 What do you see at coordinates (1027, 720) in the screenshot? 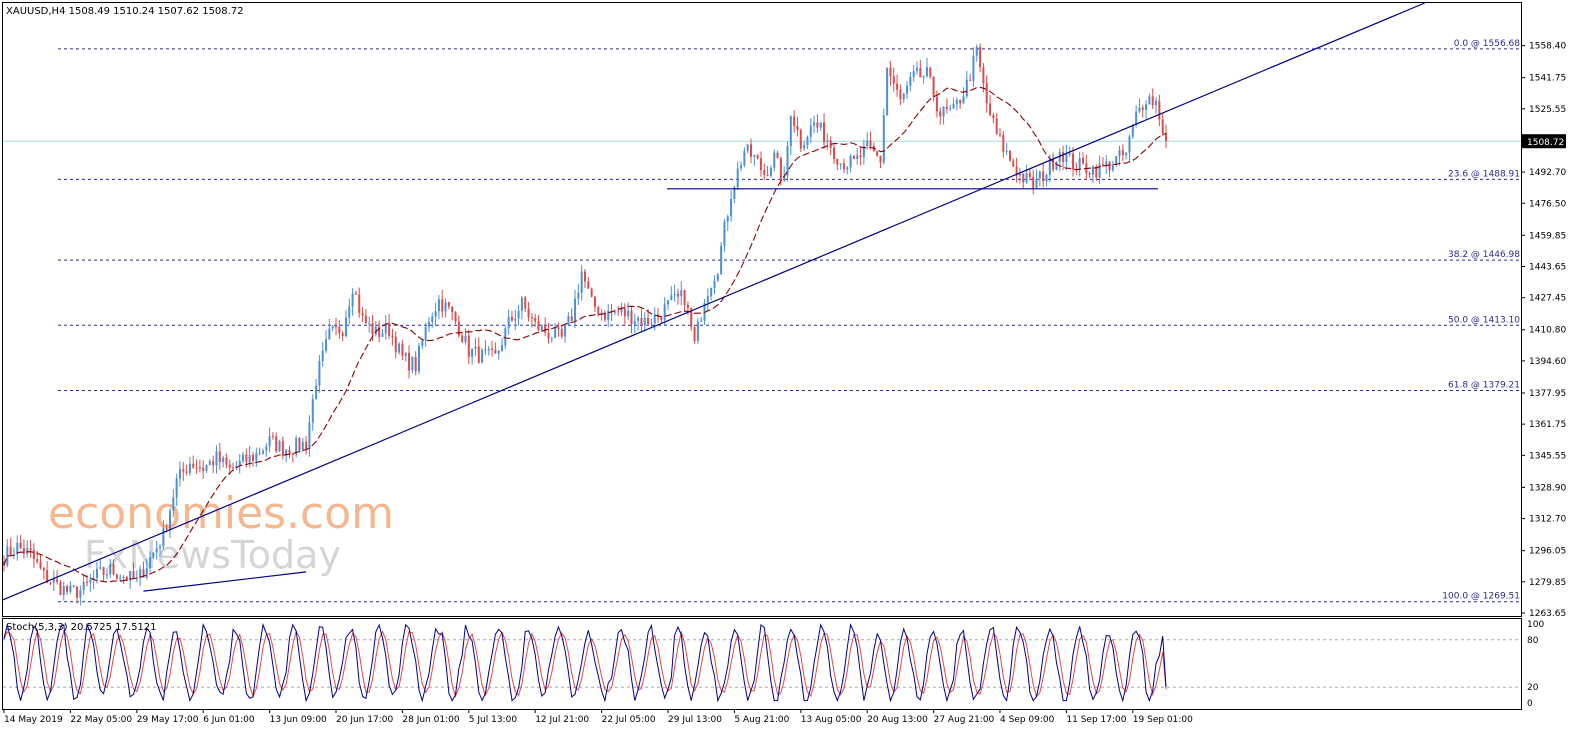
I see `x-tick-label: 4 Sep 09:00` at bounding box center [1027, 720].